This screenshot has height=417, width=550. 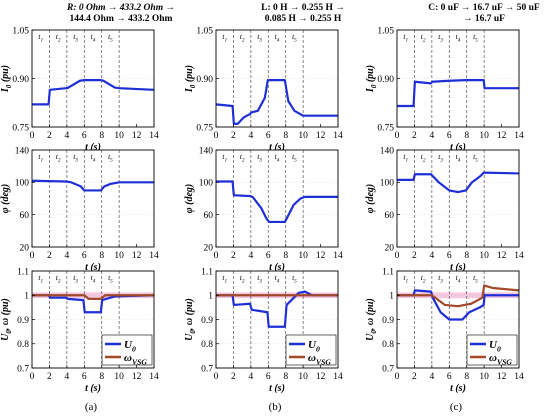 What do you see at coordinates (32, 377) in the screenshot?
I see `x-tick-label: 0` at bounding box center [32, 377].